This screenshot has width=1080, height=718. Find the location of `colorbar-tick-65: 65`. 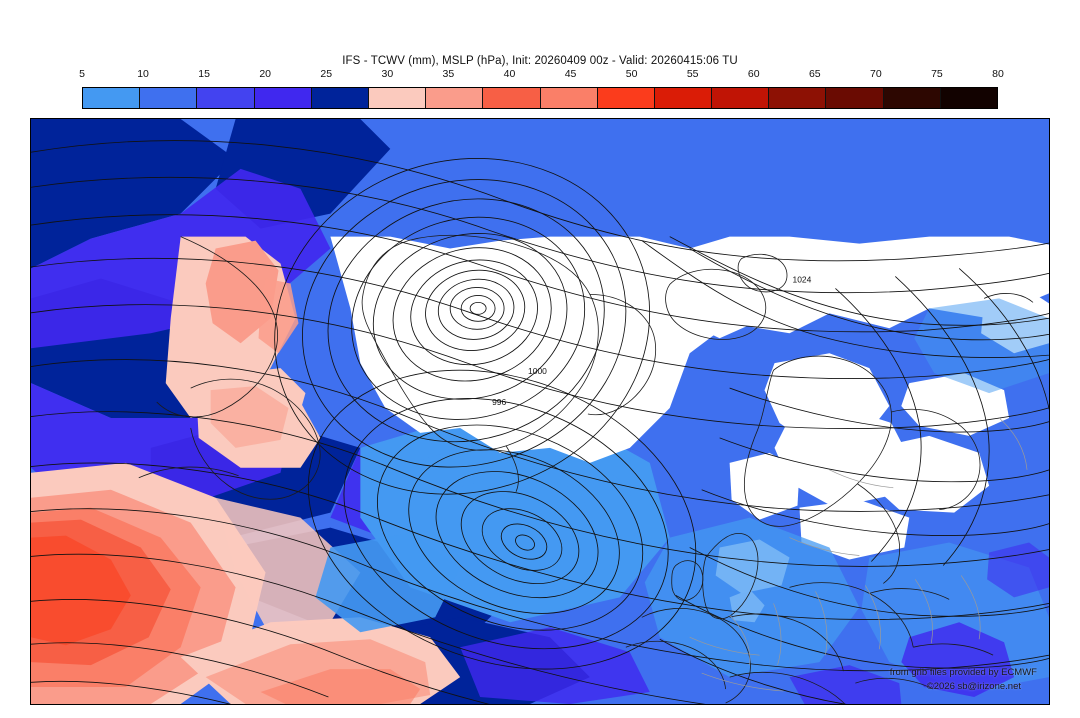

colorbar-tick-65: 65 is located at coordinates (814, 74).